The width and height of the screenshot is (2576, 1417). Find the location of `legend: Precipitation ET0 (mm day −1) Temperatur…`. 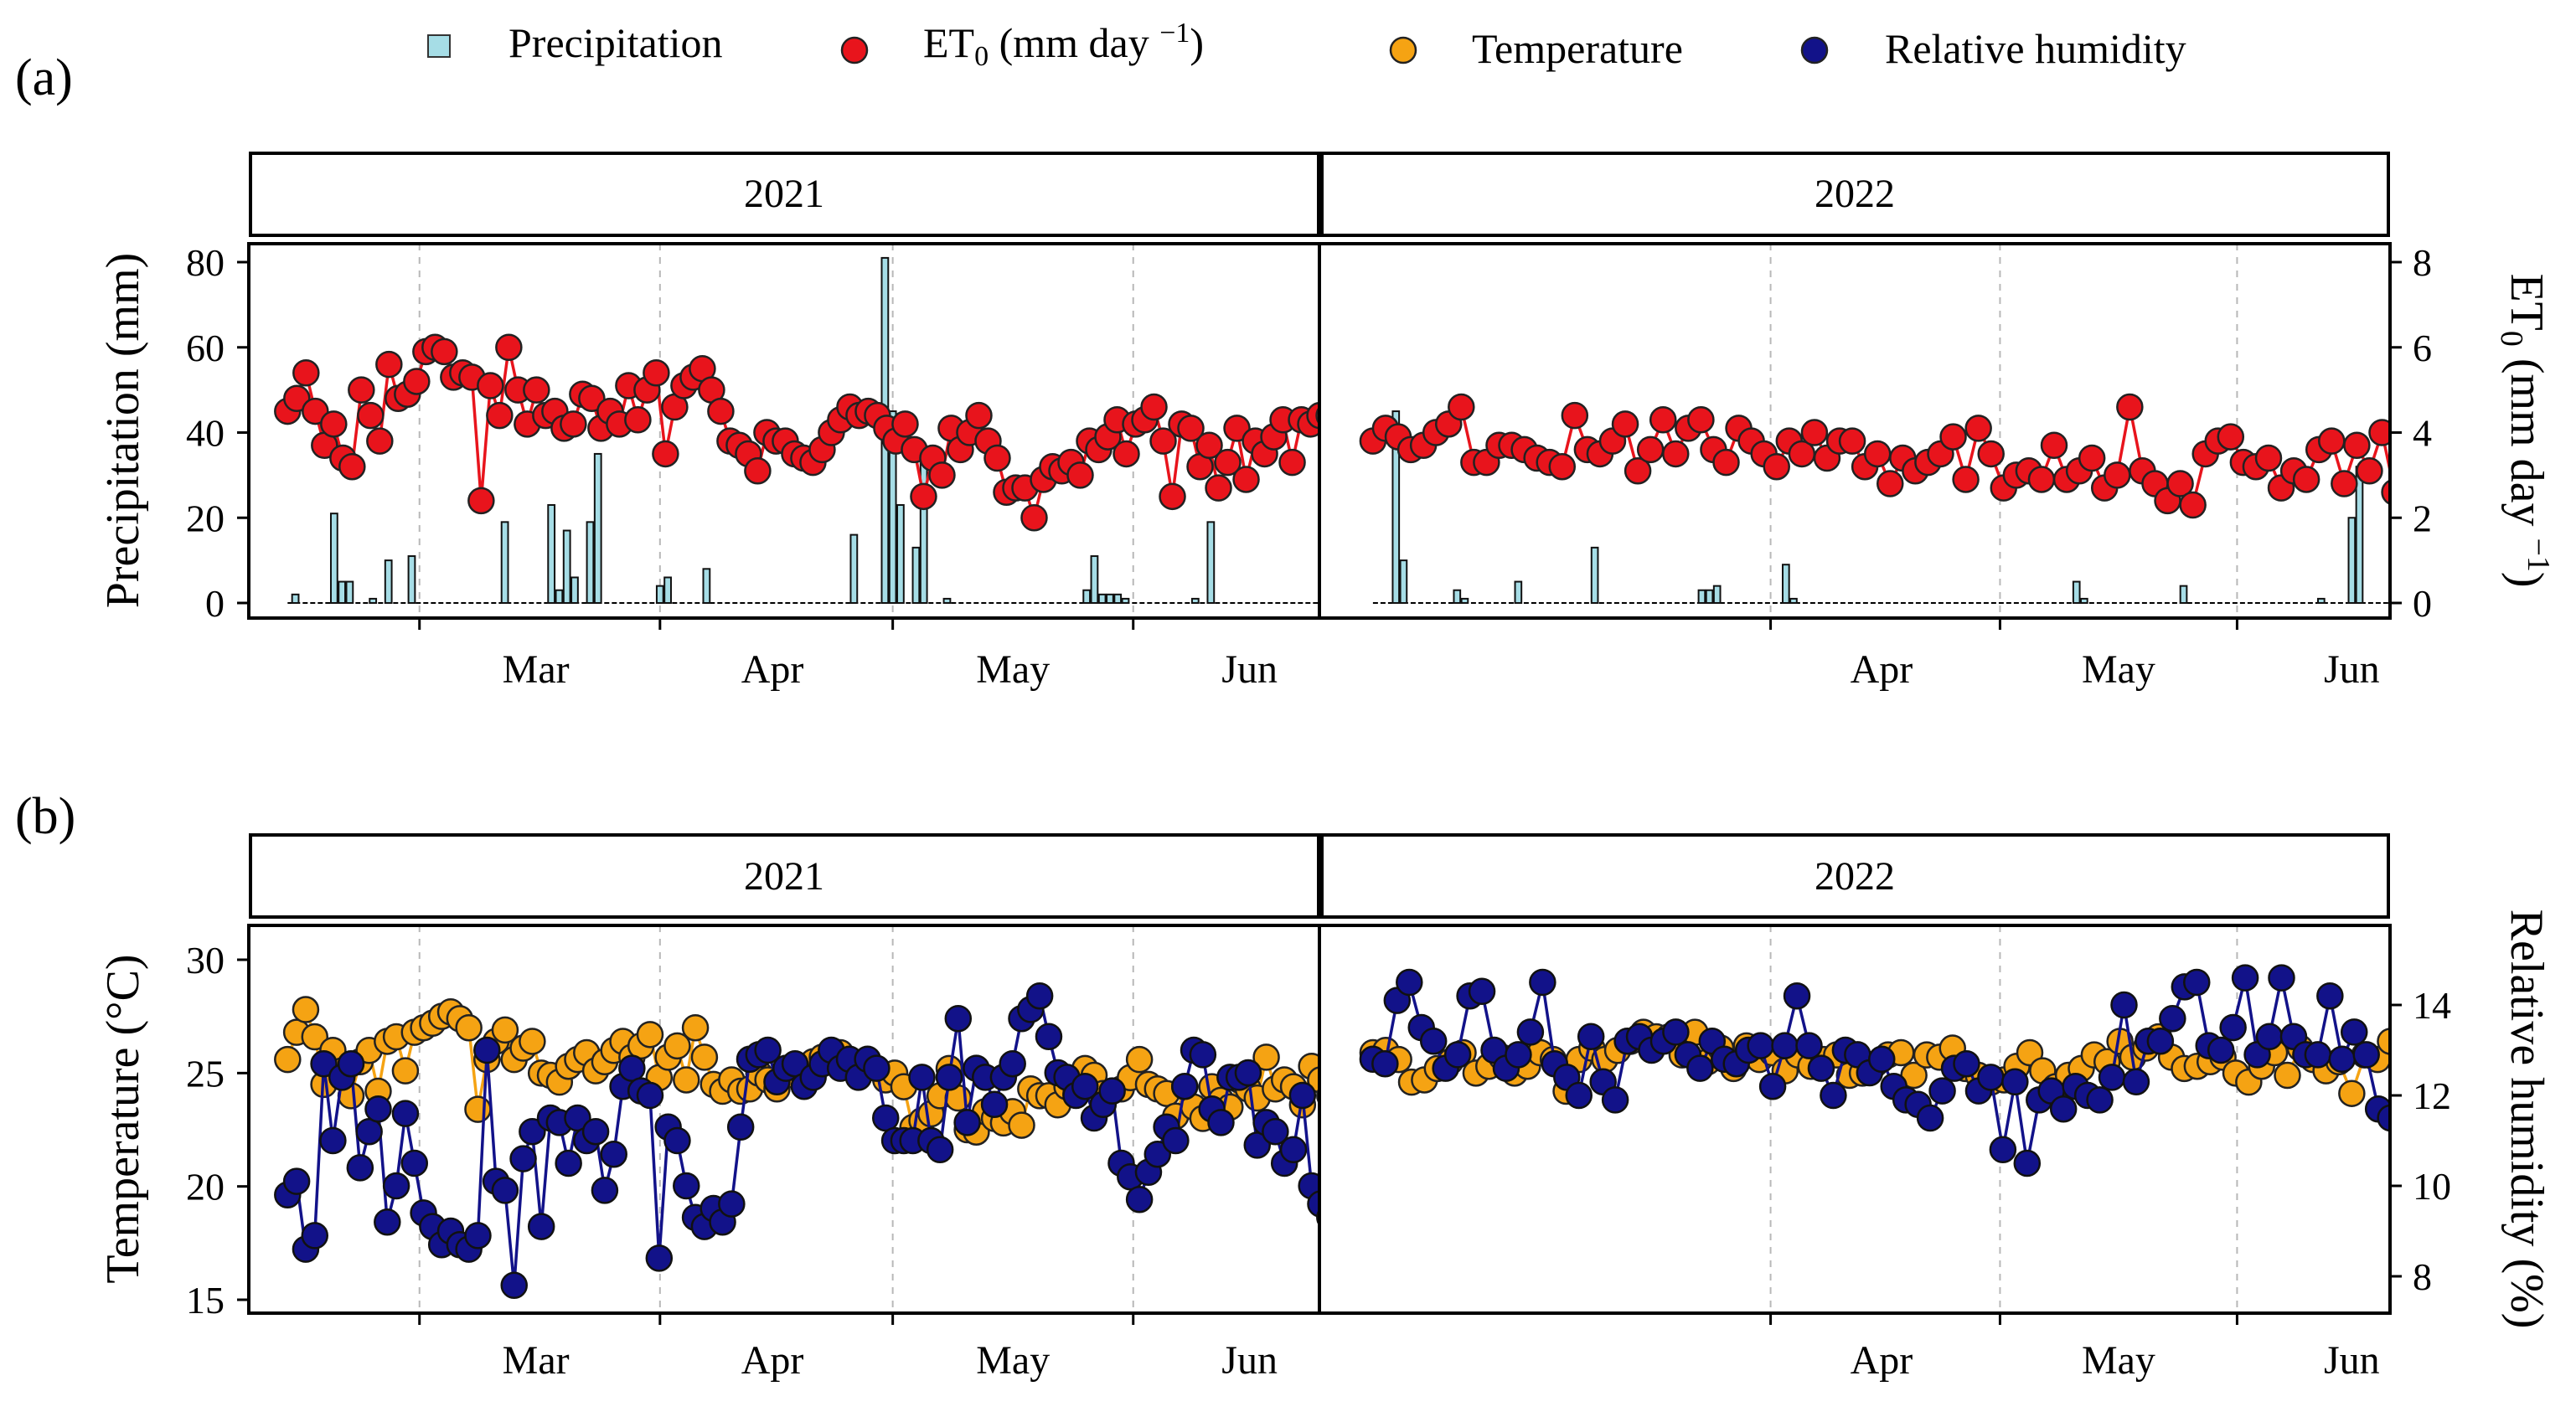

legend: Precipitation ET0 (mm day −1) Temperatur… is located at coordinates (1306, 45).